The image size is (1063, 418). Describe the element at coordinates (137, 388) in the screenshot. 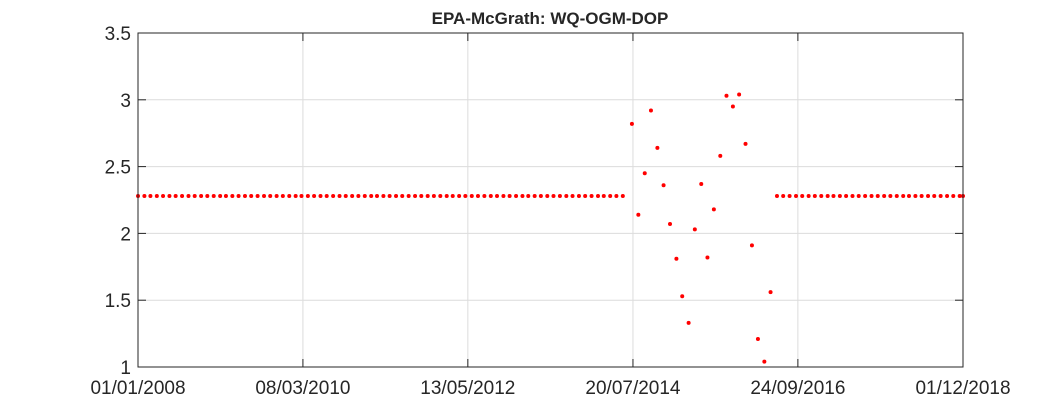

I see `x-tick-label: 01/01/2008` at that location.